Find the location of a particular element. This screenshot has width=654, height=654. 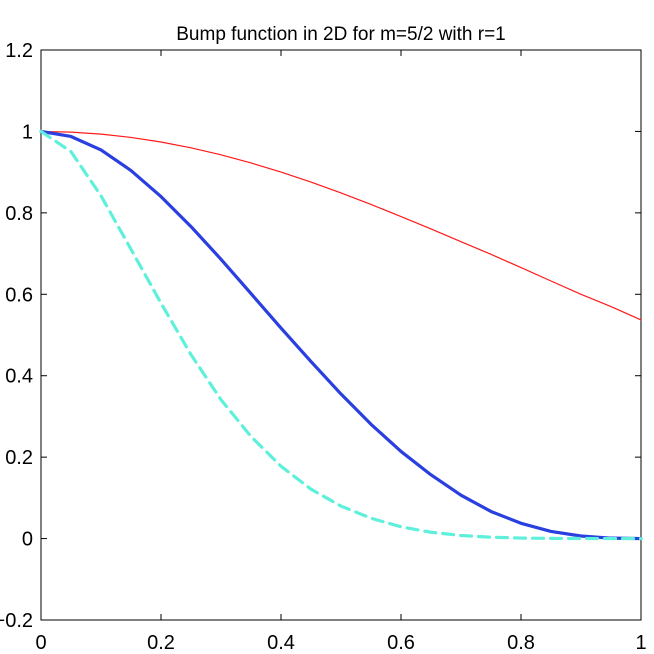

chart-title: Bump function in 2D for m=5/2 with r=1 is located at coordinates (341, 34).